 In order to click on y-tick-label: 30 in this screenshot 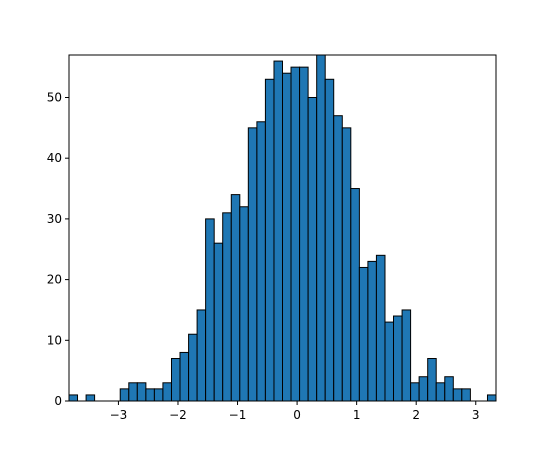, I will do `click(54, 219)`.